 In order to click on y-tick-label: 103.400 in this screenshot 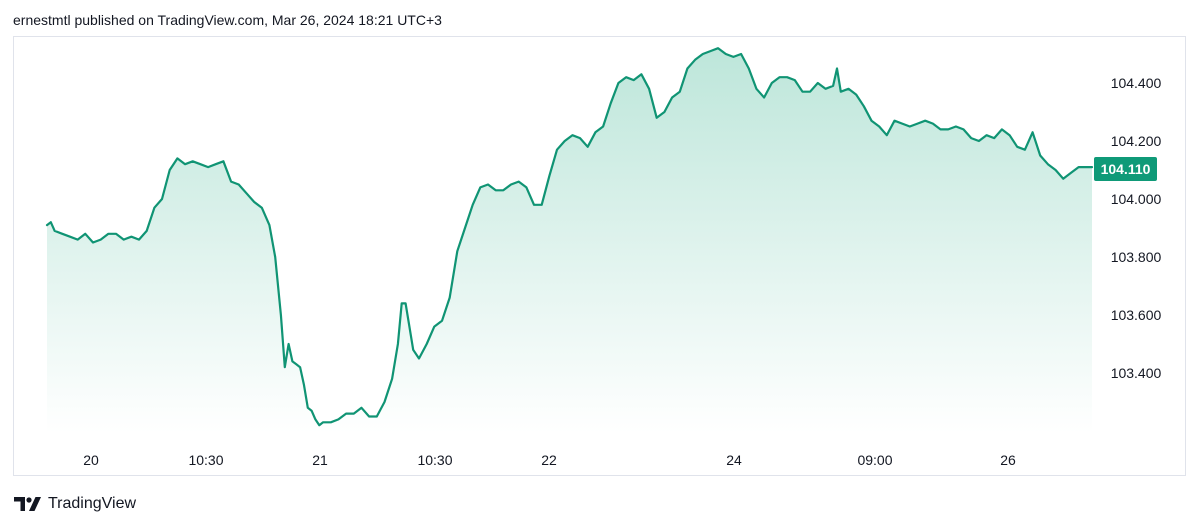, I will do `click(1136, 373)`.